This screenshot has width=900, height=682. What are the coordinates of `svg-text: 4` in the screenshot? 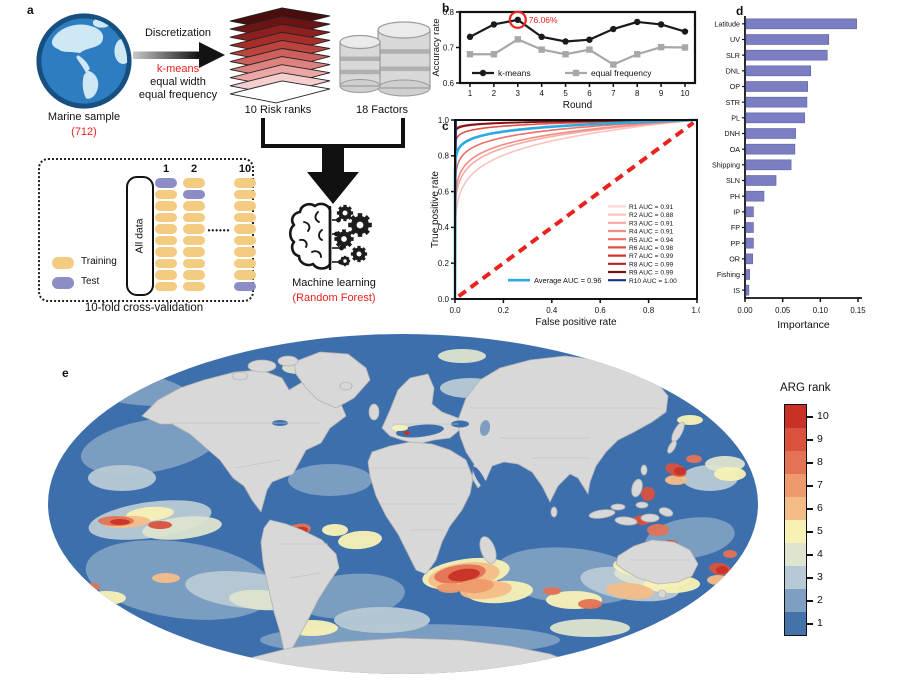 It's located at (541, 93).